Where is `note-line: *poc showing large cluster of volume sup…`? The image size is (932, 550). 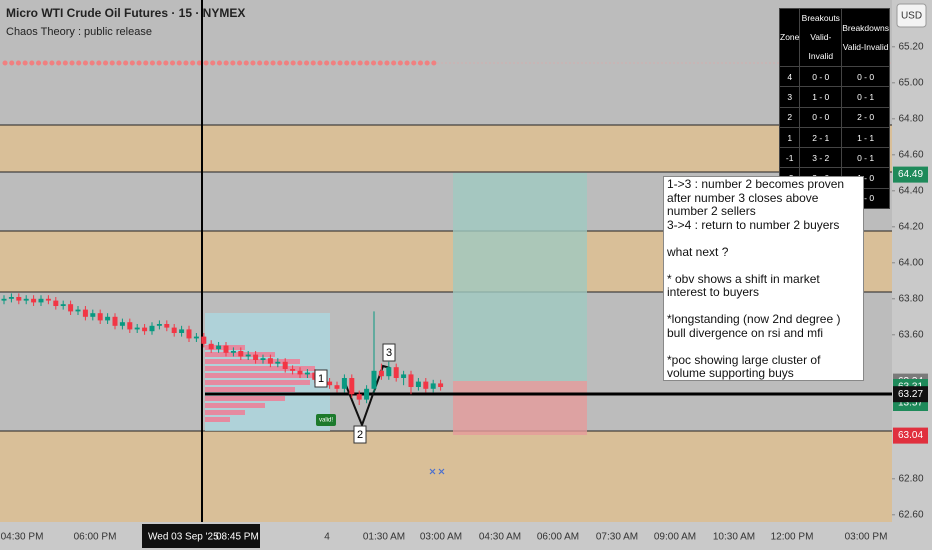 note-line: *poc showing large cluster of volume sup… is located at coordinates (744, 366).